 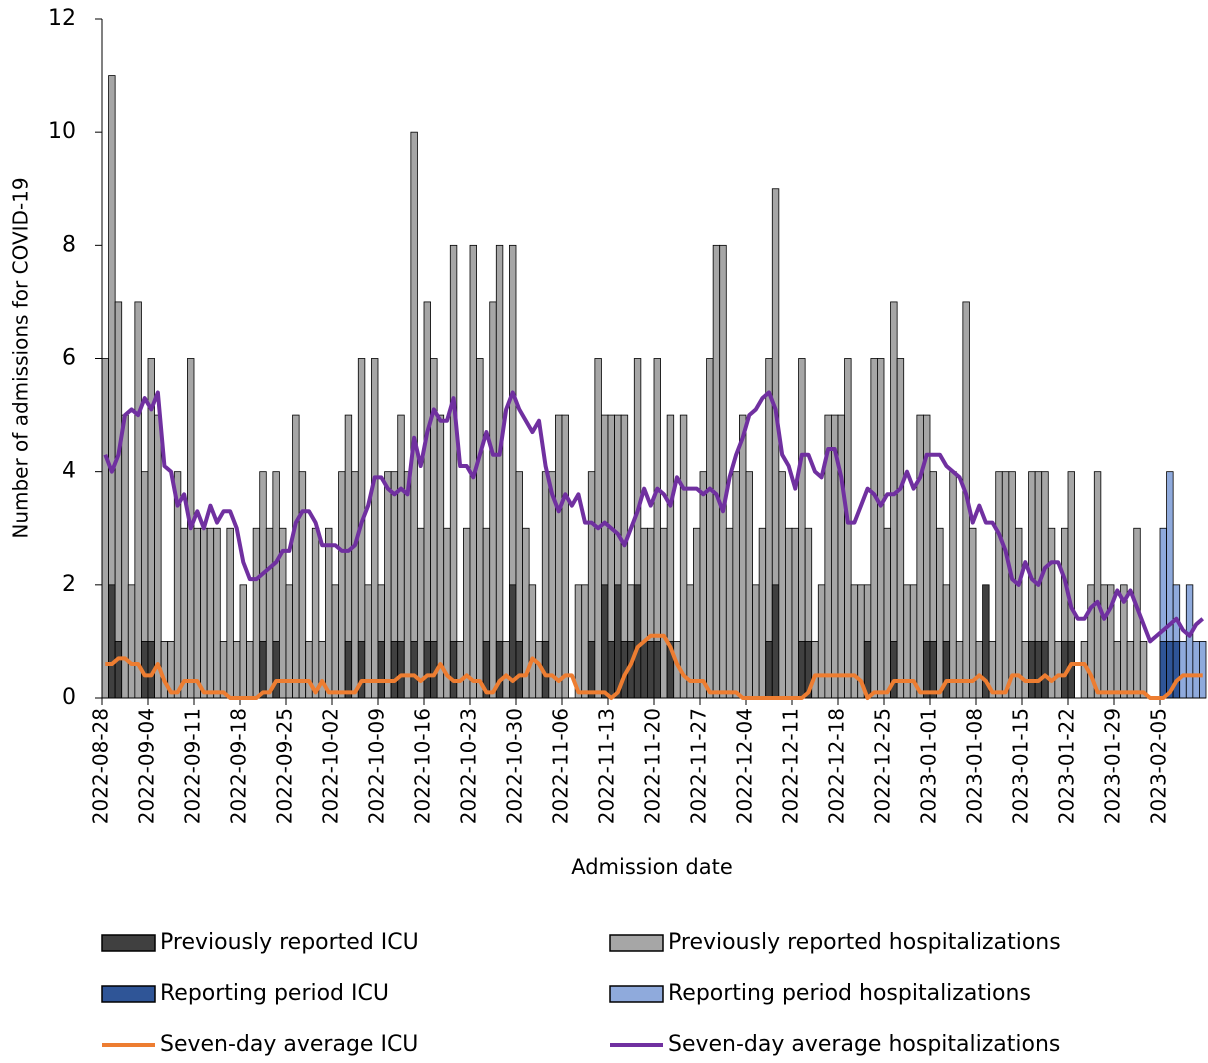 What do you see at coordinates (239, 766) in the screenshot?
I see `x-tick-label: 2022-09-18` at bounding box center [239, 766].